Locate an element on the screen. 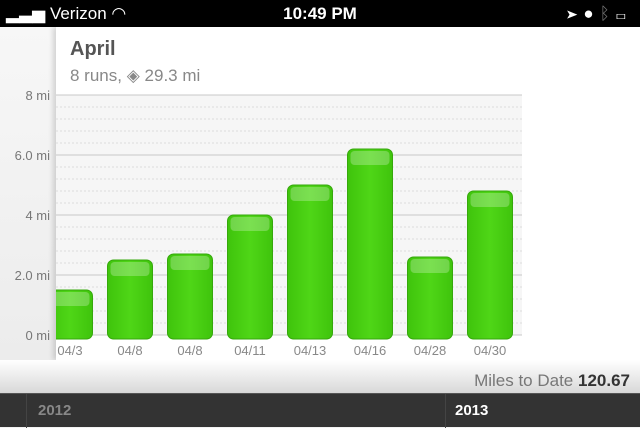  clock-time: 10:49 PM is located at coordinates (320, 13).